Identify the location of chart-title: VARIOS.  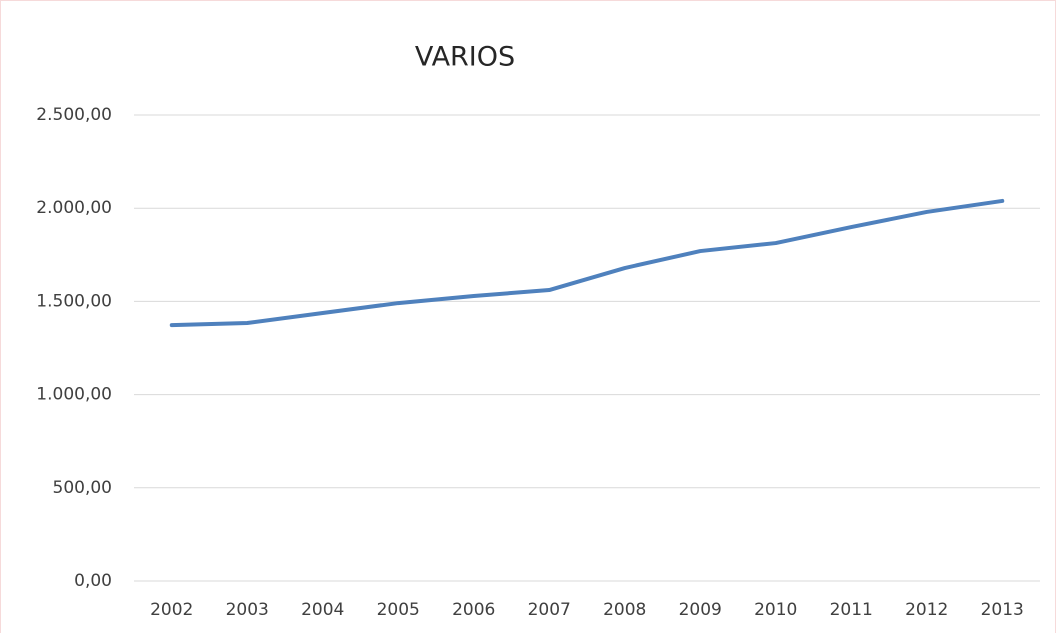
(465, 57).